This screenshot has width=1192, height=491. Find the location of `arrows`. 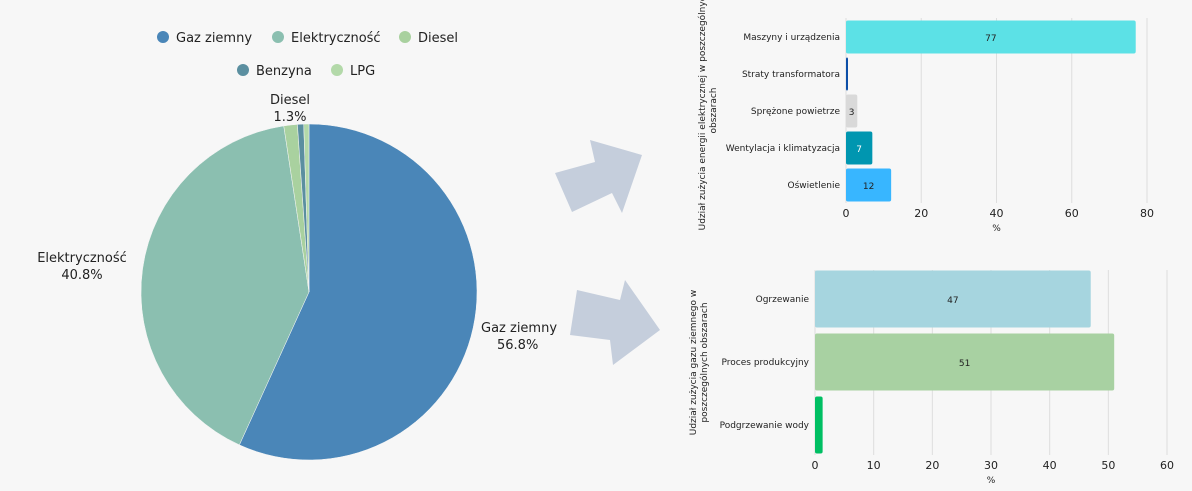

arrows is located at coordinates (607, 252).